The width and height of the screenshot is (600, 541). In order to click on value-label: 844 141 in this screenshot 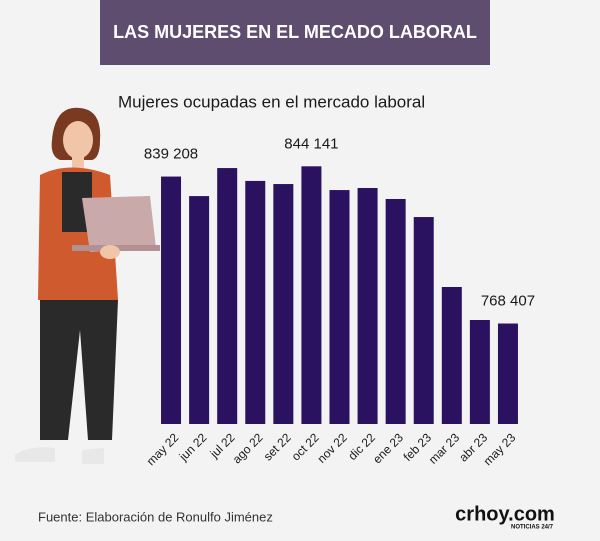, I will do `click(311, 143)`.